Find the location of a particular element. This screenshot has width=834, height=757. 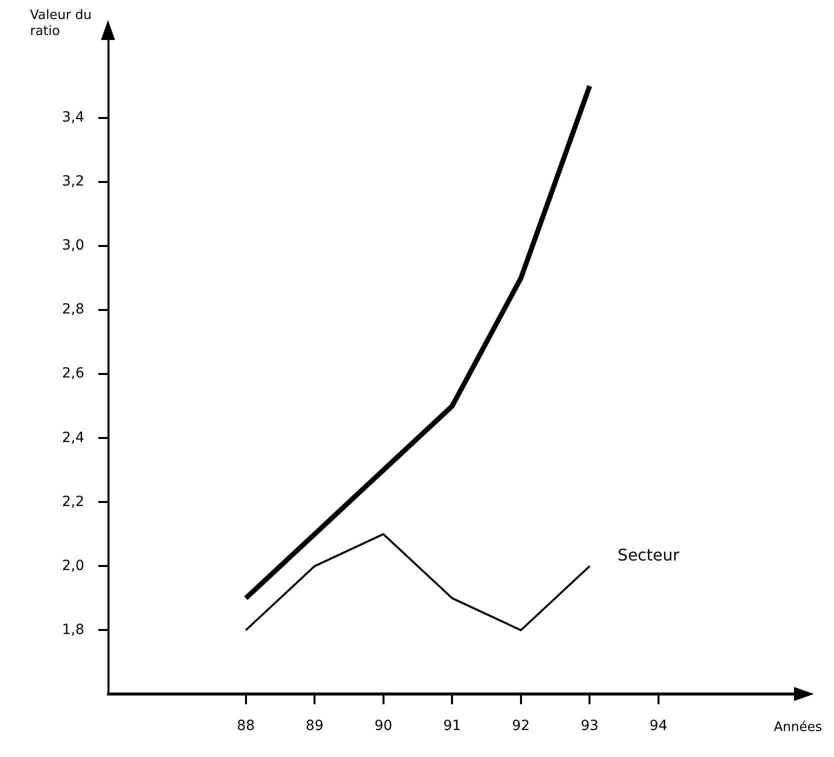

y-tick-label: 3,4 is located at coordinates (73, 118).